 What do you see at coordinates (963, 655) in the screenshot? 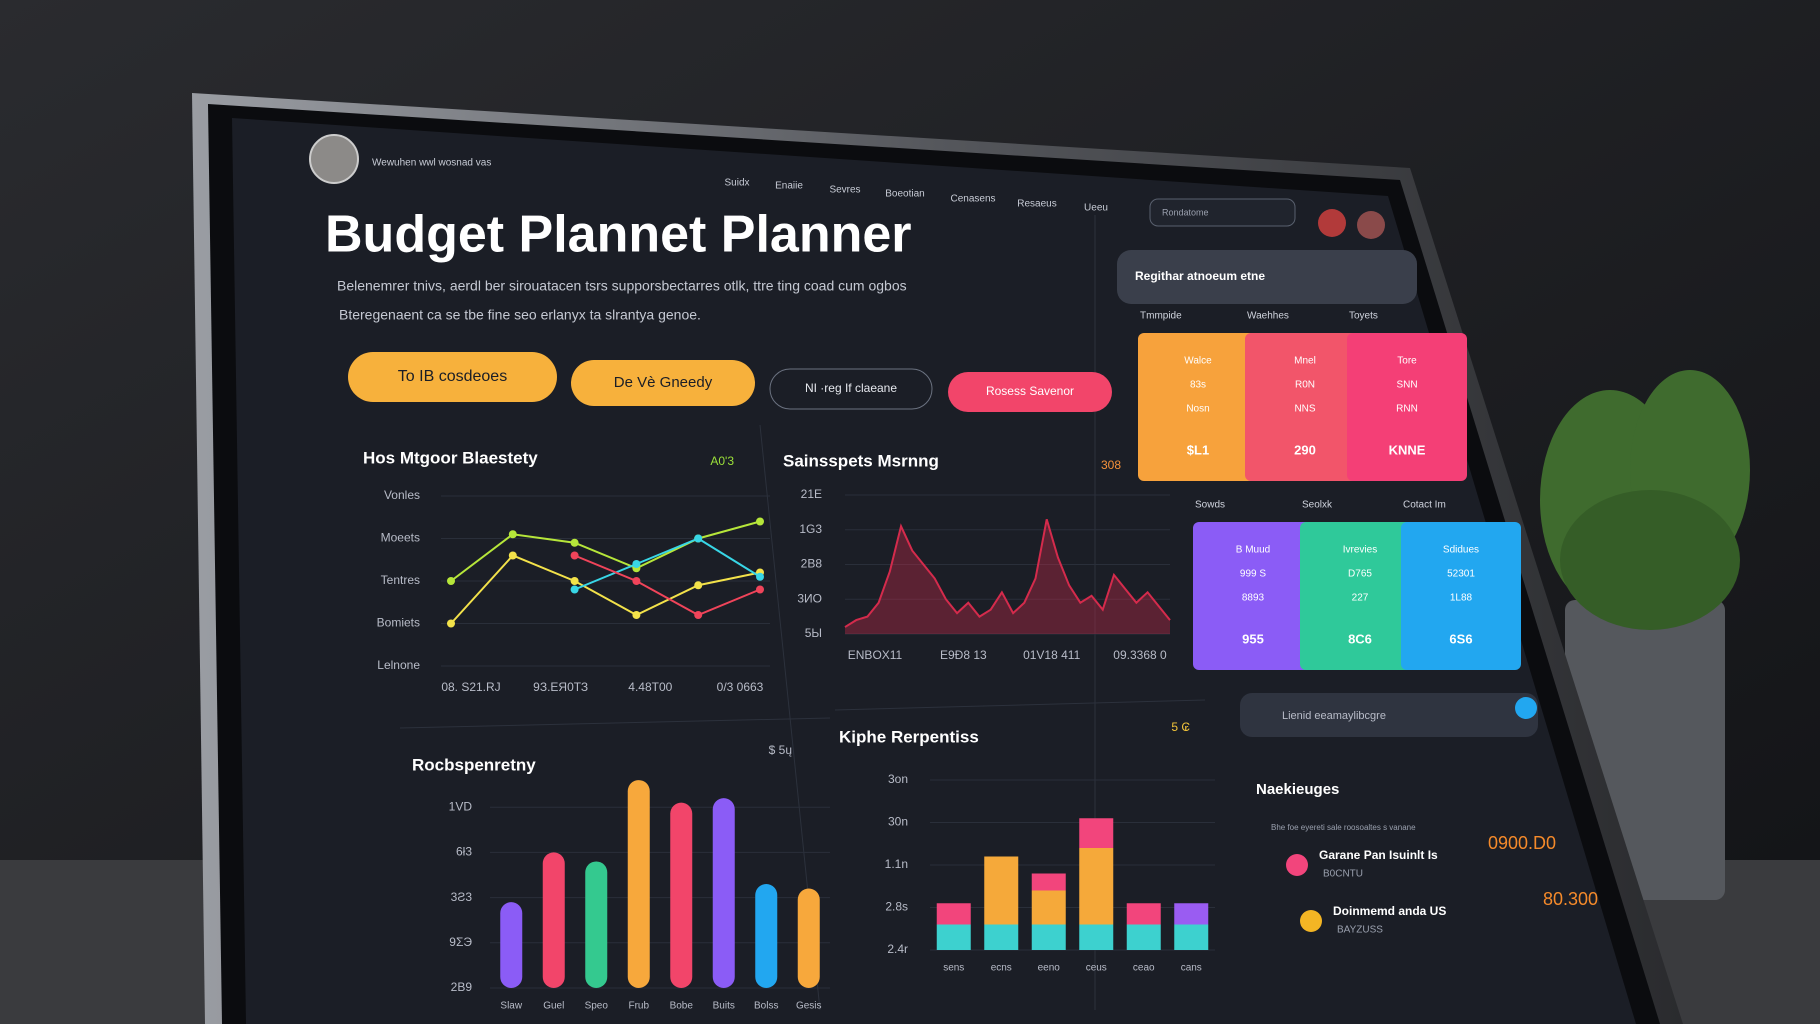
I see `x-tick-label: E9Ð8 13` at bounding box center [963, 655].